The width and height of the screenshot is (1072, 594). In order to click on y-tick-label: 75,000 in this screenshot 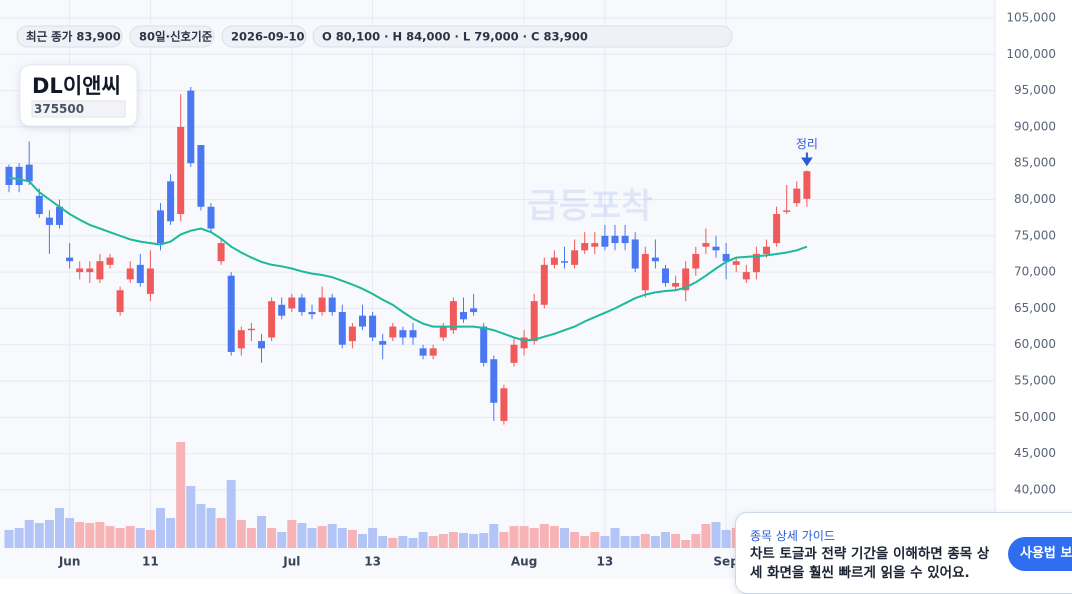, I will do `click(1035, 235)`.